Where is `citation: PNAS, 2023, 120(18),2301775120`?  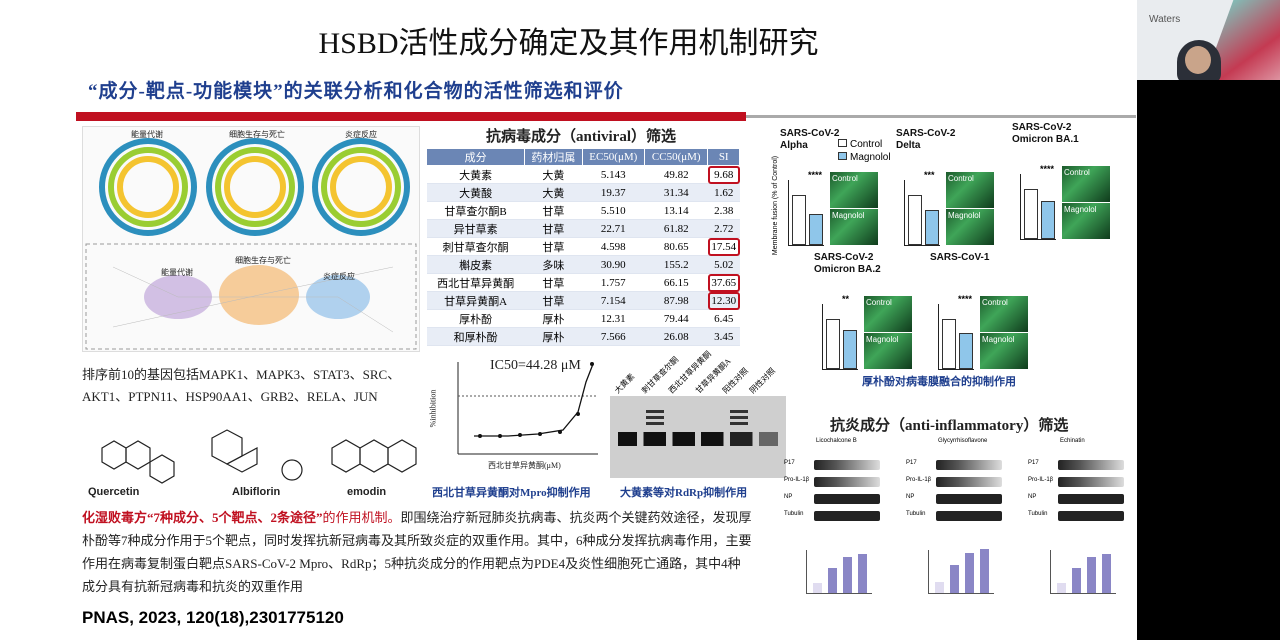 citation: PNAS, 2023, 120(18),2301775120 is located at coordinates (213, 617).